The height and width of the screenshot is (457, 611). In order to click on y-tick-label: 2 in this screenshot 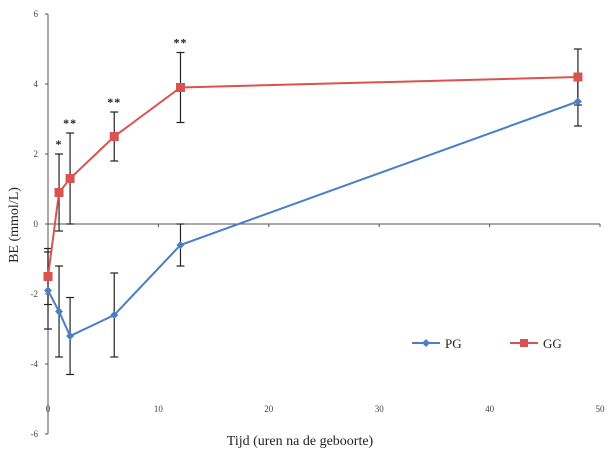, I will do `click(36, 154)`.